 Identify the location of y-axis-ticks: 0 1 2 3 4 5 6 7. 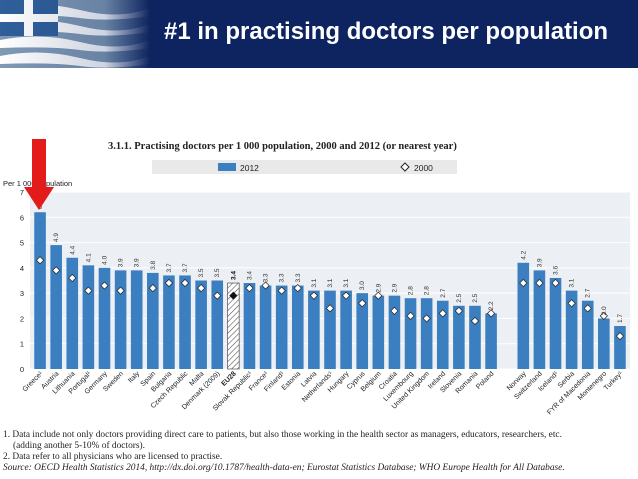
(22, 281).